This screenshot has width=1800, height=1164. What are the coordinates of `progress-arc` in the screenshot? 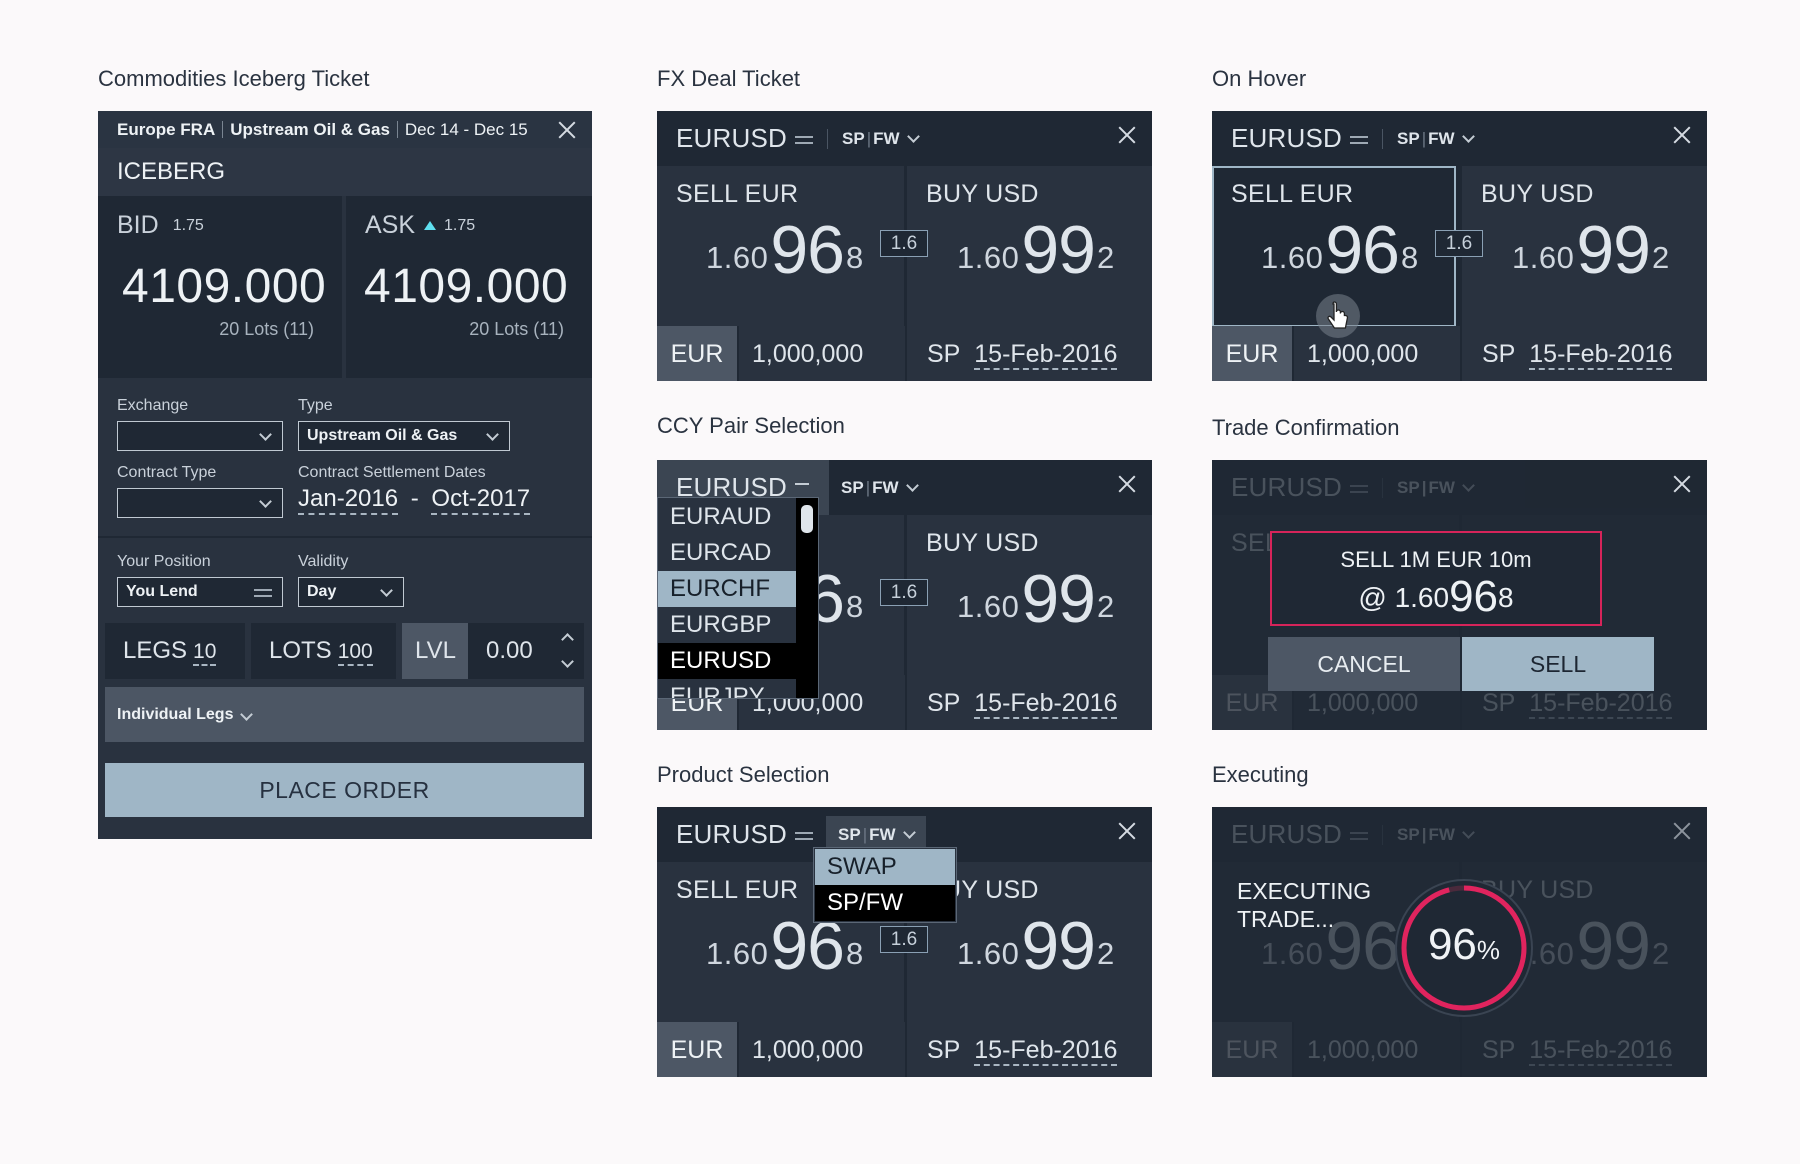 It's located at (1464, 948).